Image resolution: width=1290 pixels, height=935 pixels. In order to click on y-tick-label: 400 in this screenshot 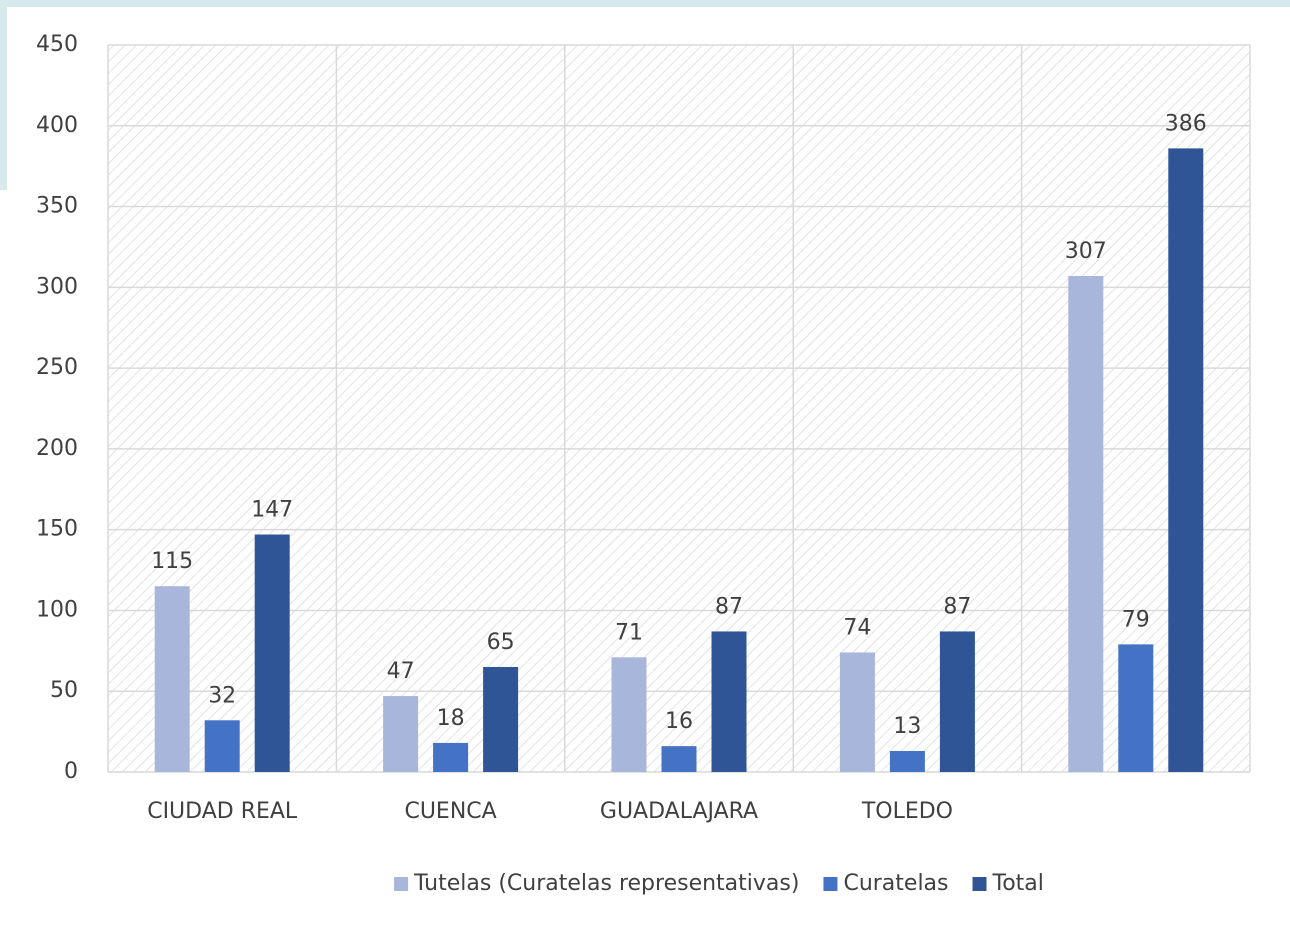, I will do `click(57, 125)`.